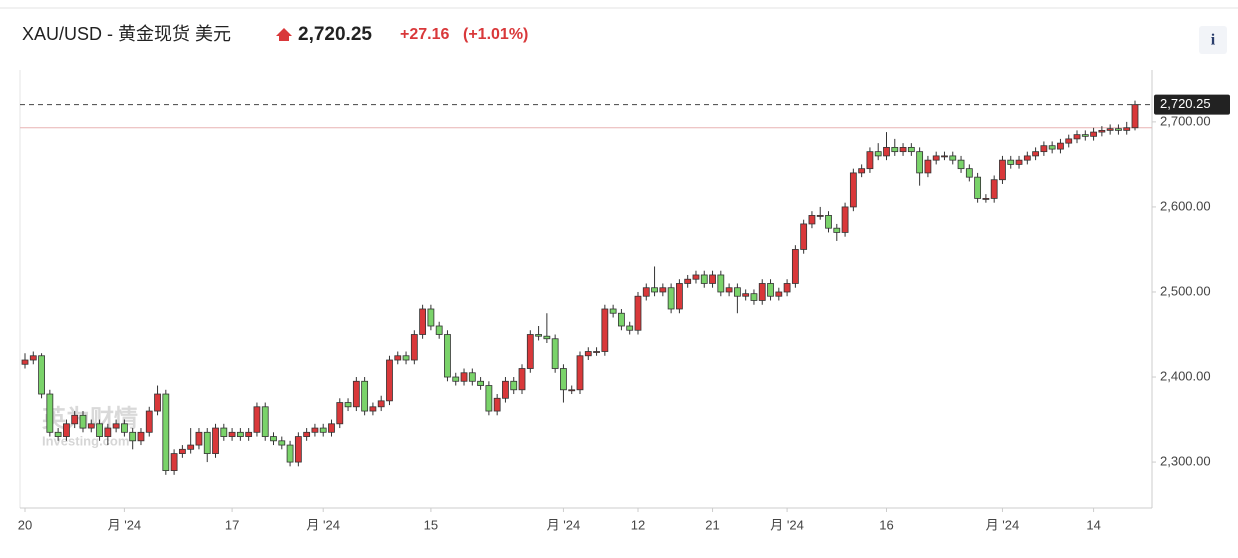 This screenshot has height=558, width=1238. What do you see at coordinates (886, 524) in the screenshot?
I see `x-tick-label: 16` at bounding box center [886, 524].